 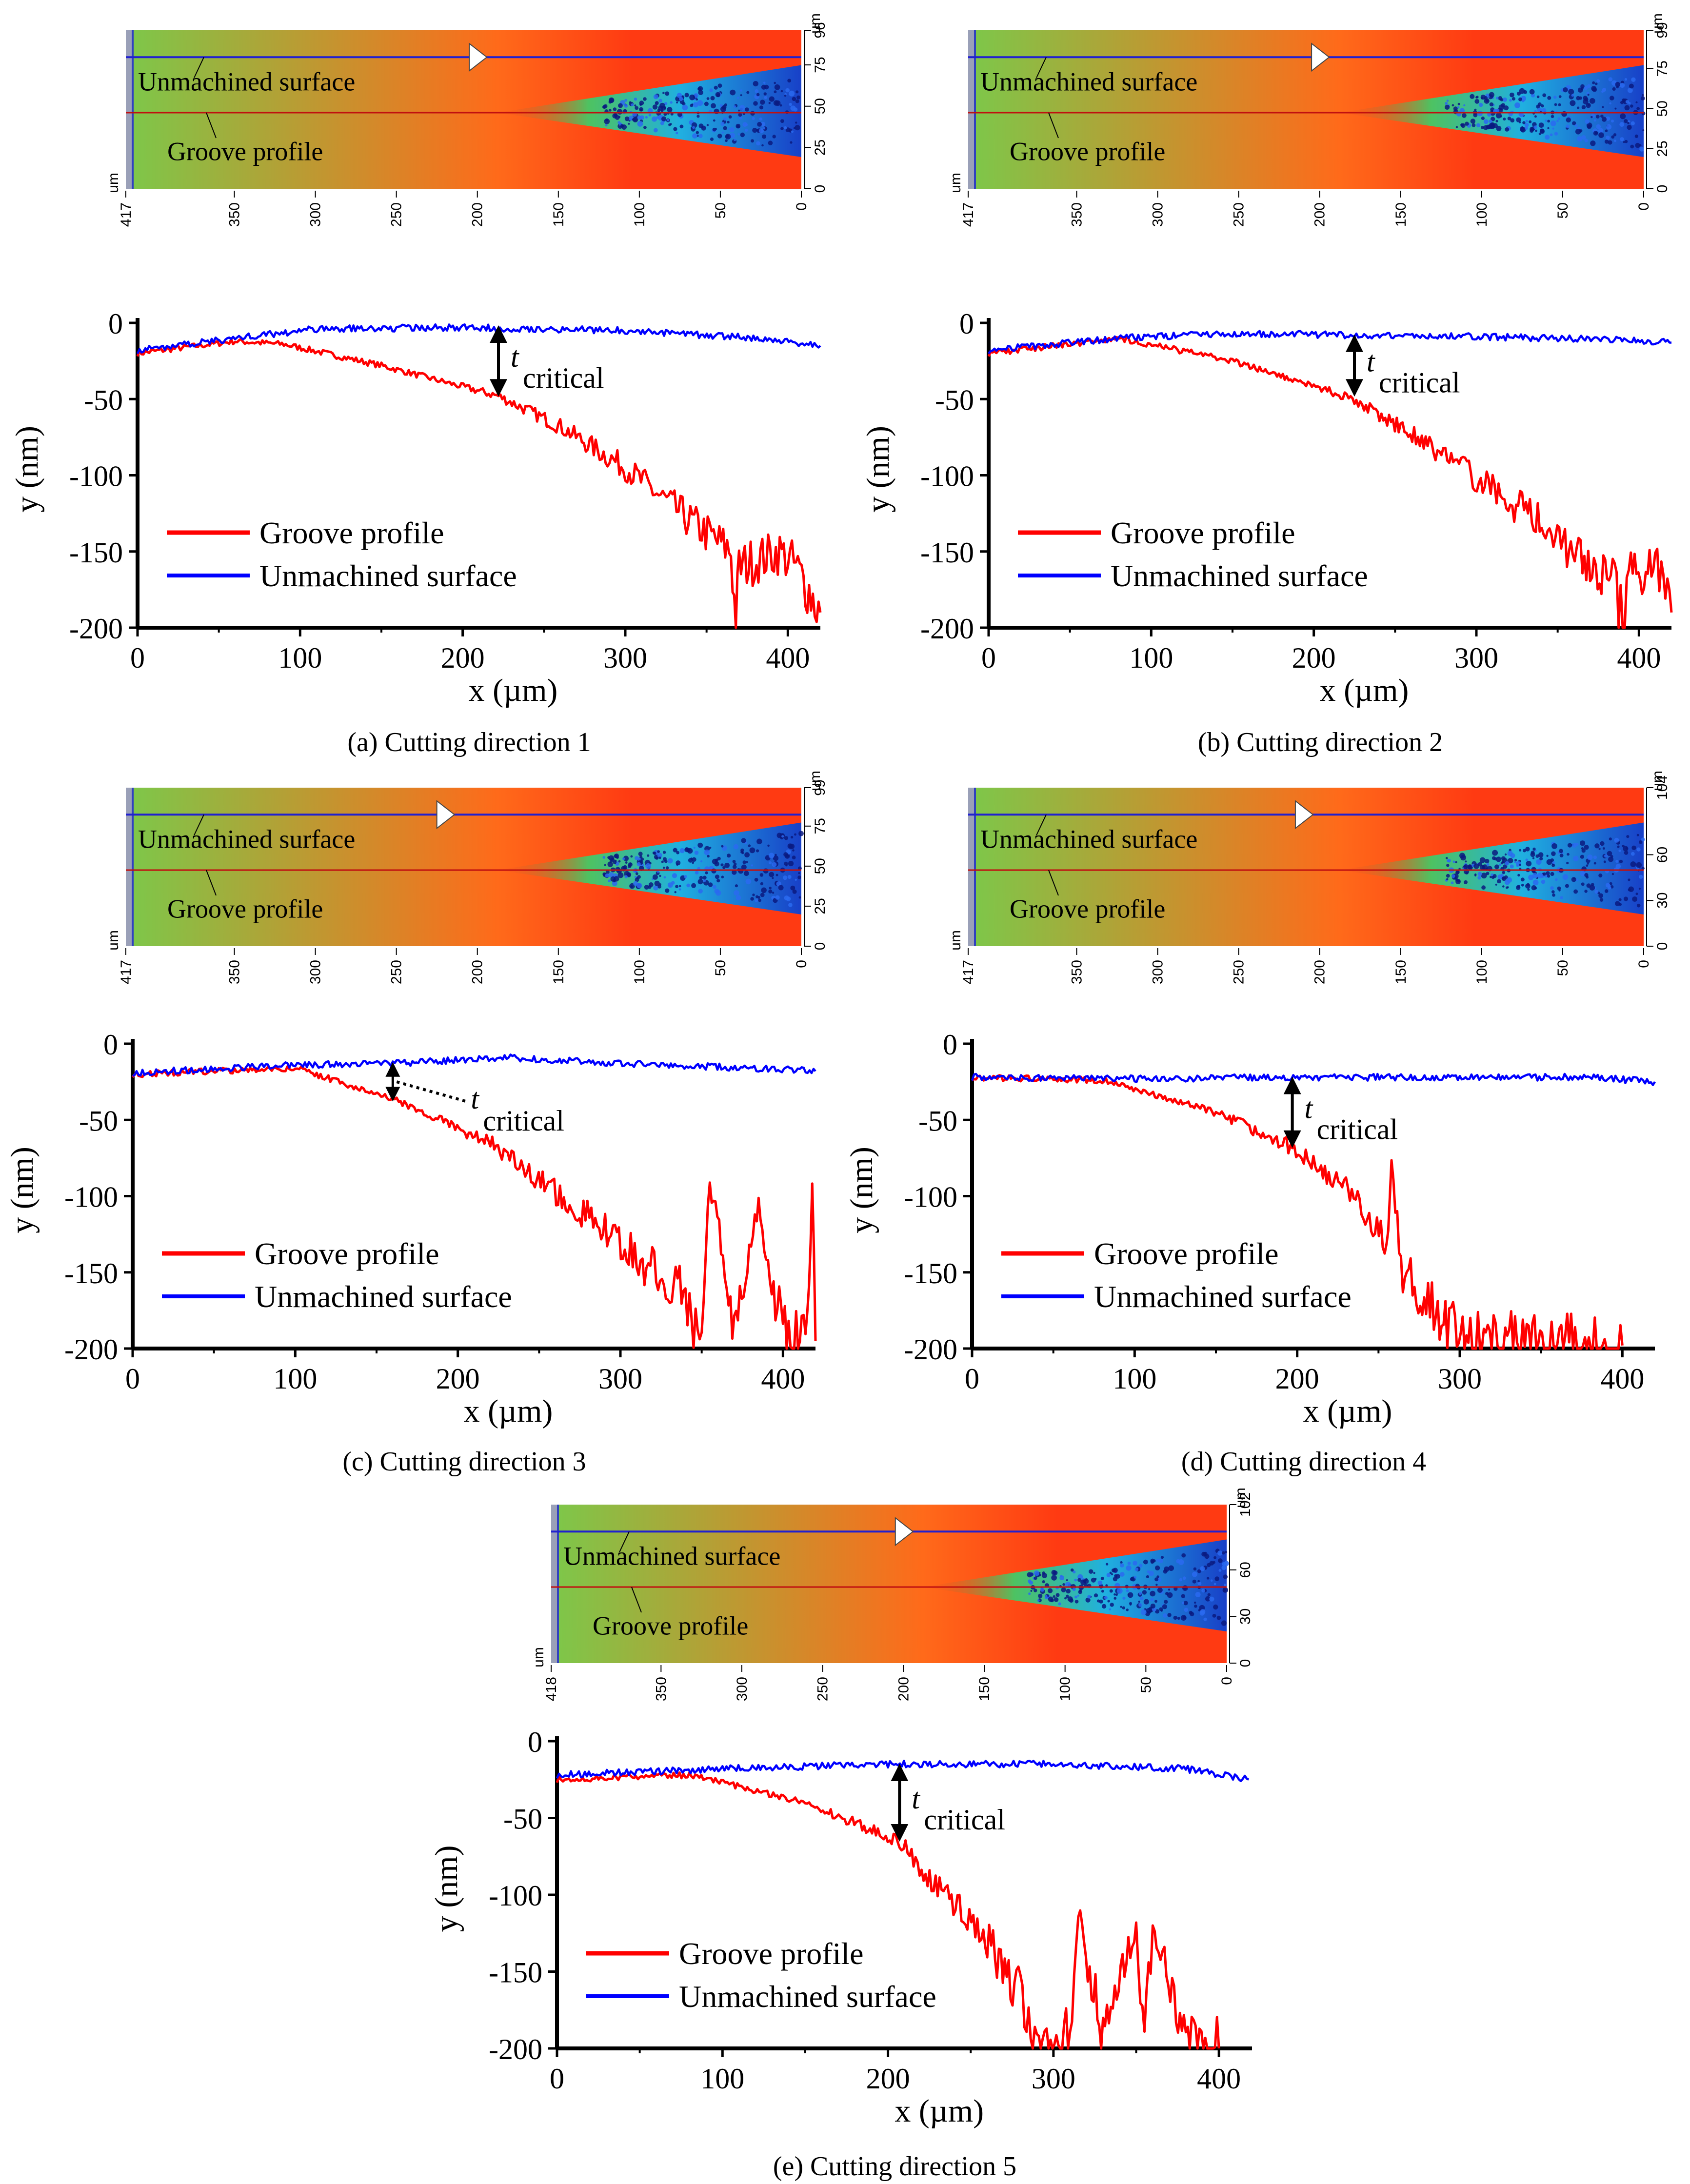 What do you see at coordinates (1662, 189) in the screenshot?
I see `map-right-tick-label: 0` at bounding box center [1662, 189].